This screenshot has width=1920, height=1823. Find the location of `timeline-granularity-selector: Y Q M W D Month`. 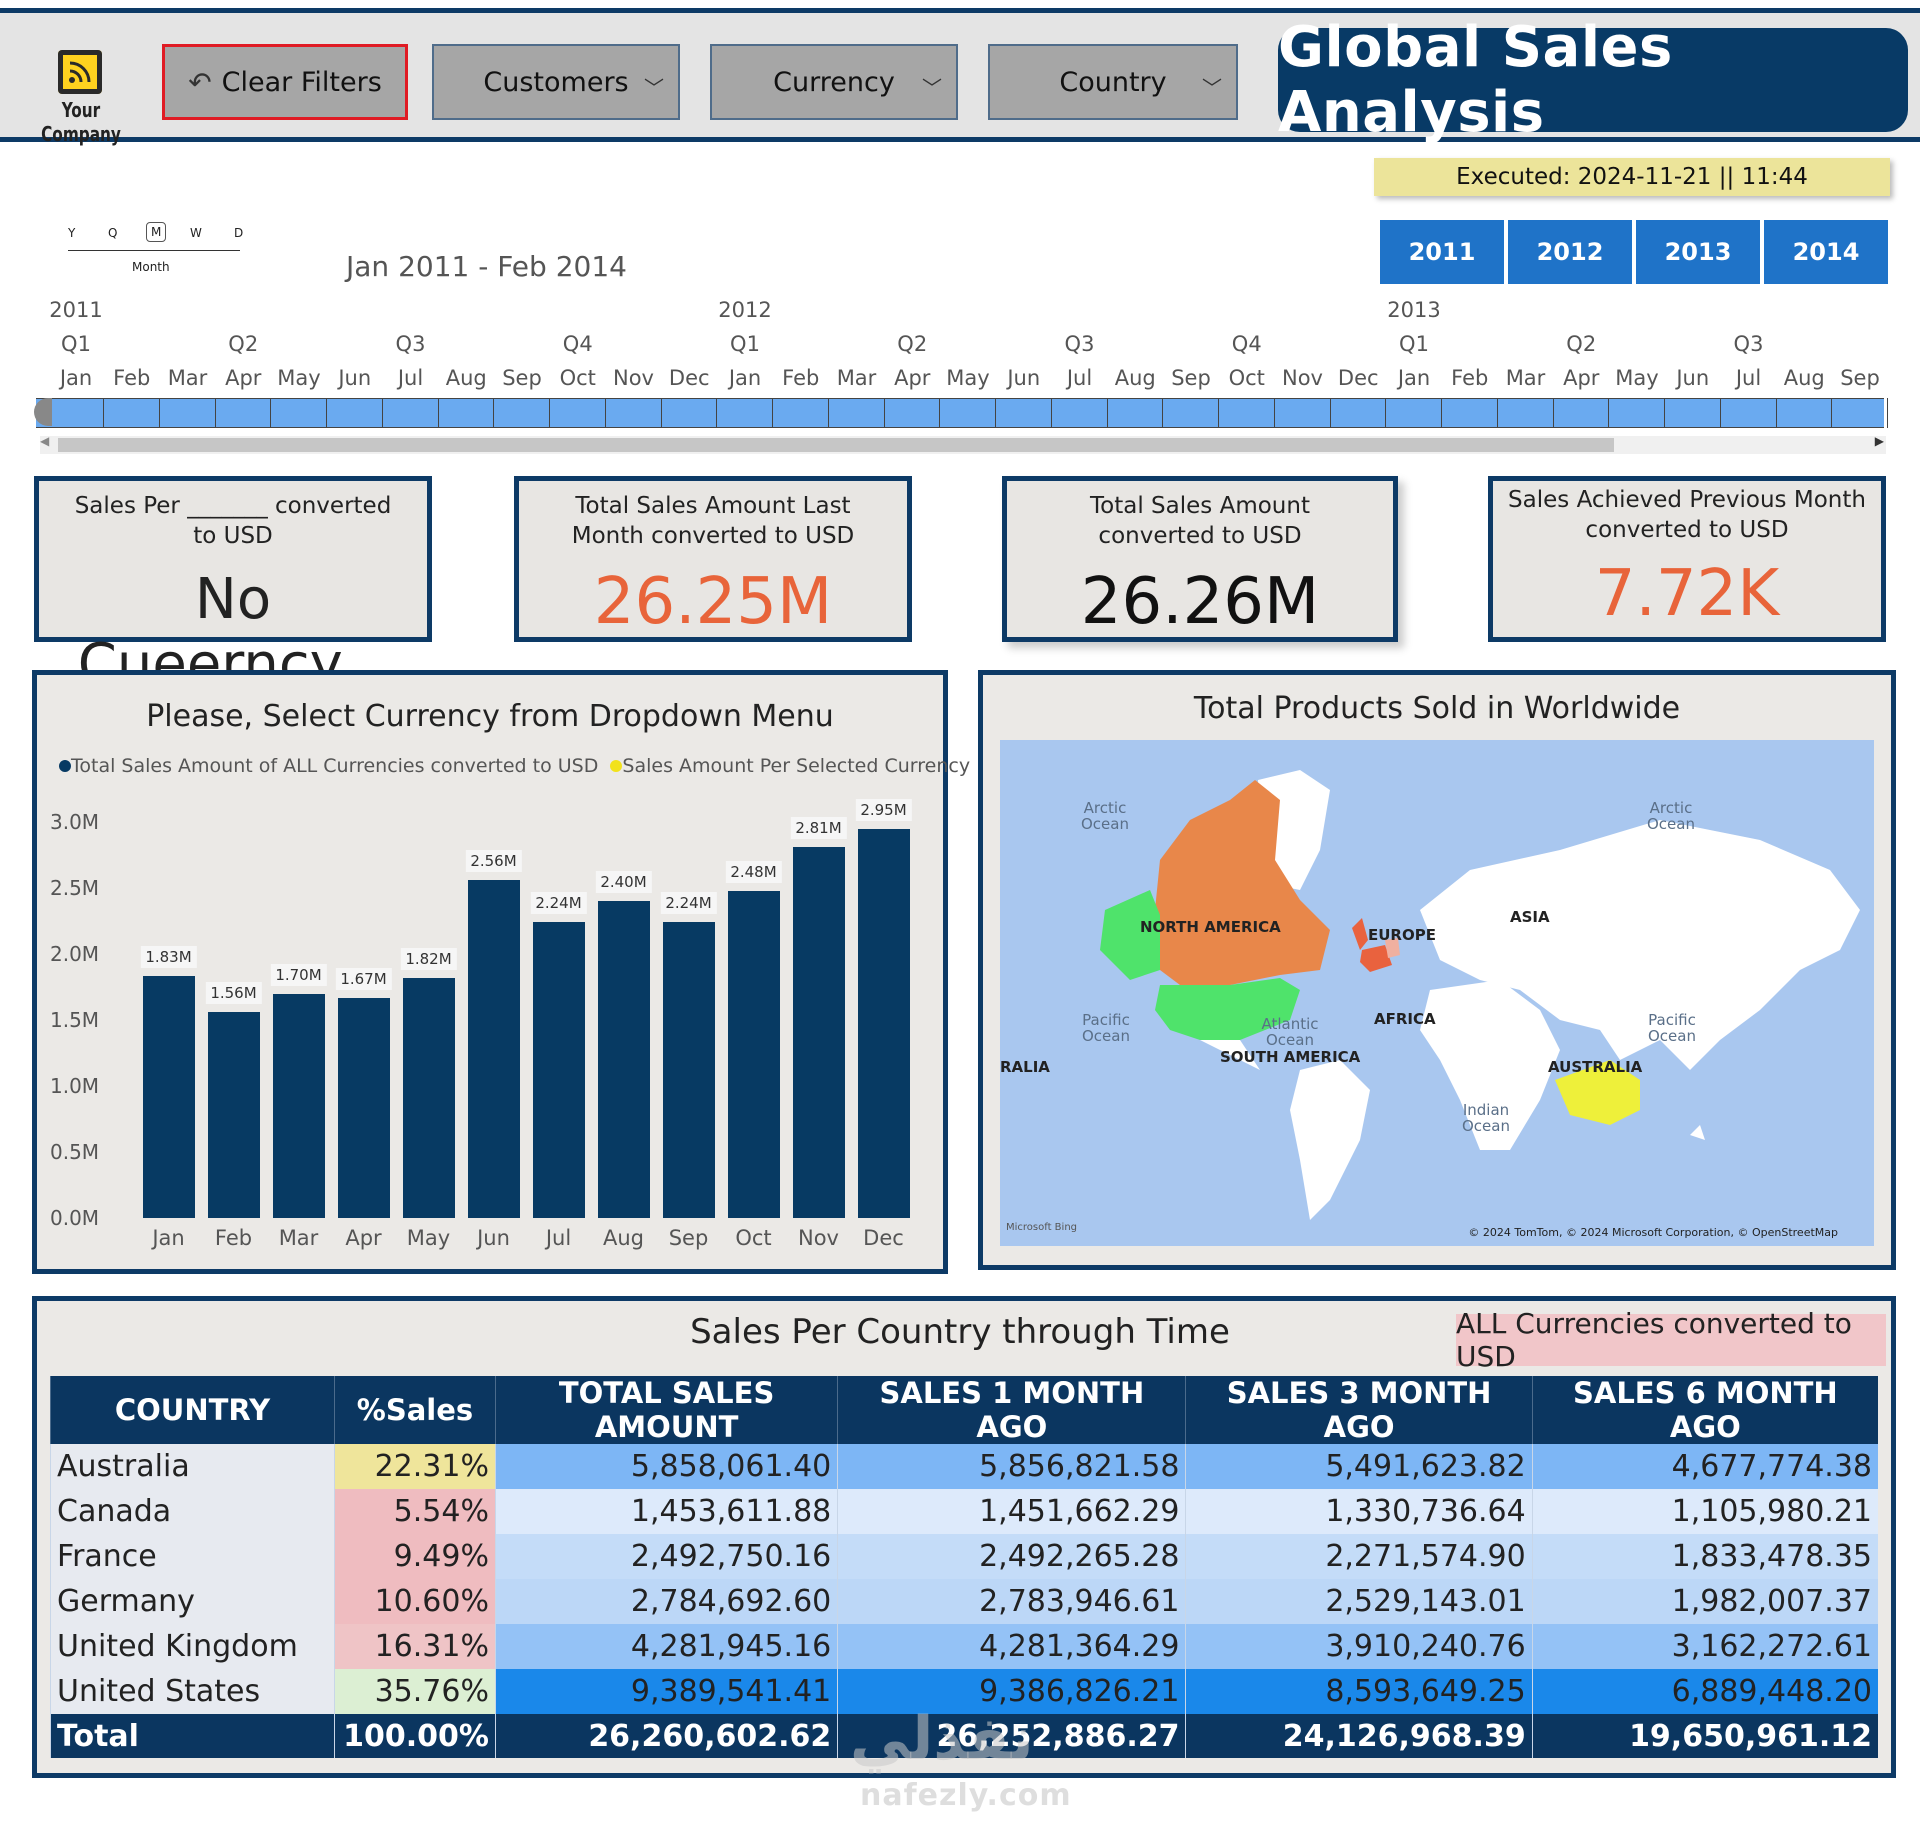

timeline-granularity-selector: Y Q M W D Month is located at coordinates (156, 249).